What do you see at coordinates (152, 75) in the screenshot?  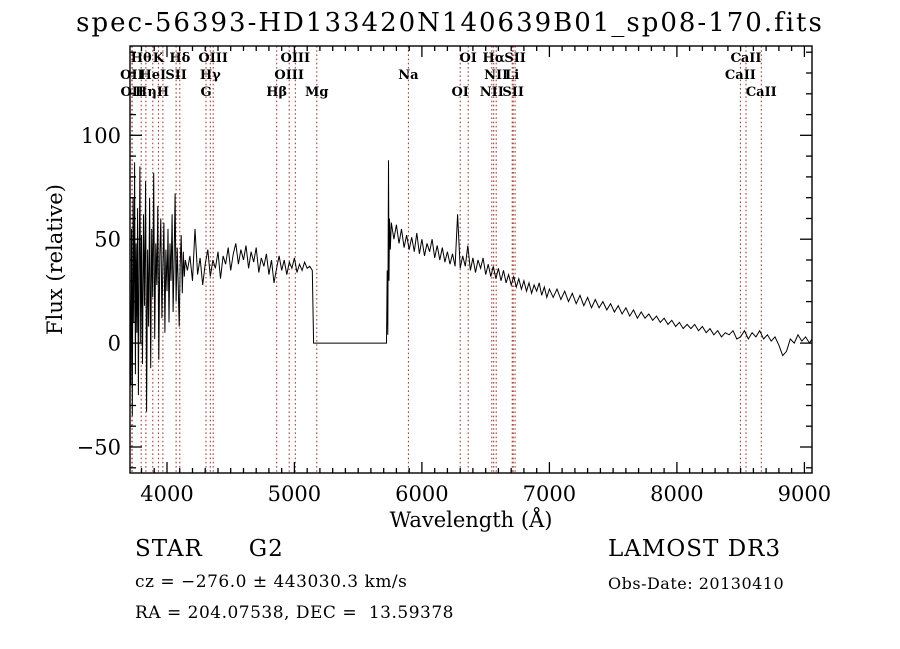 I see `spectral-line-label-HeI-3889: HeI` at bounding box center [152, 75].